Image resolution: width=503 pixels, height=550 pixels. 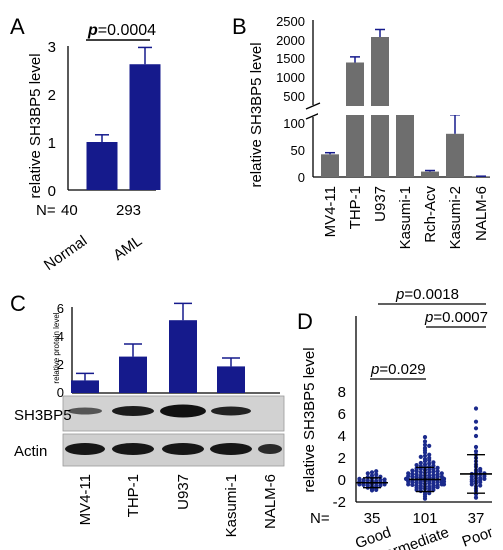 What do you see at coordinates (342, 458) in the screenshot?
I see `panel-d-ytick: 2` at bounding box center [342, 458].